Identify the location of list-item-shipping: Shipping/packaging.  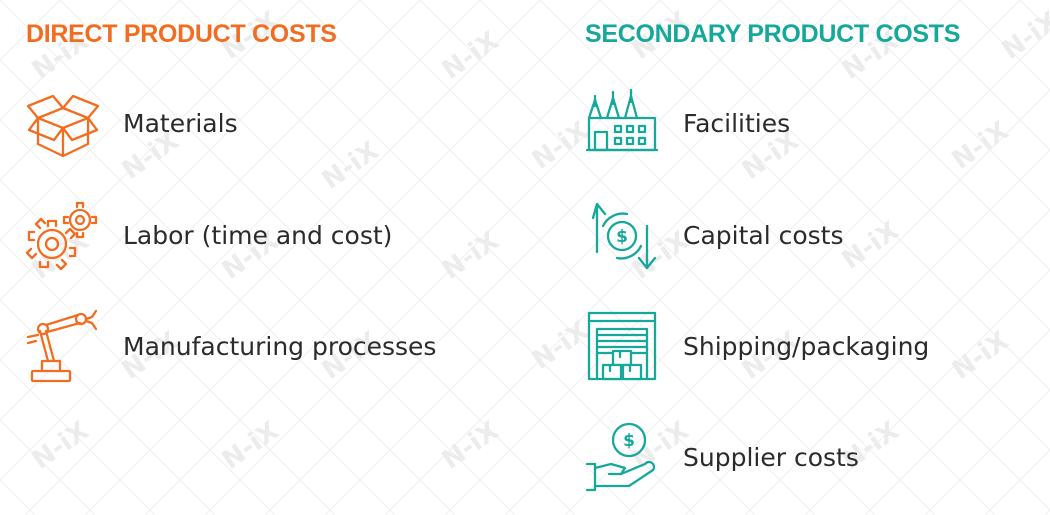
(815, 347).